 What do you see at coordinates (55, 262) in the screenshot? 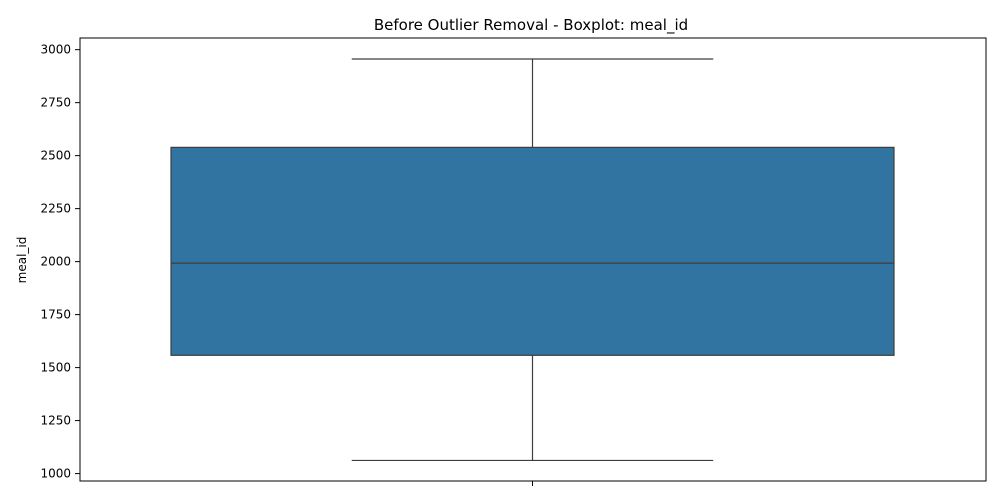
I see `y-tick-label: 2000` at bounding box center [55, 262].